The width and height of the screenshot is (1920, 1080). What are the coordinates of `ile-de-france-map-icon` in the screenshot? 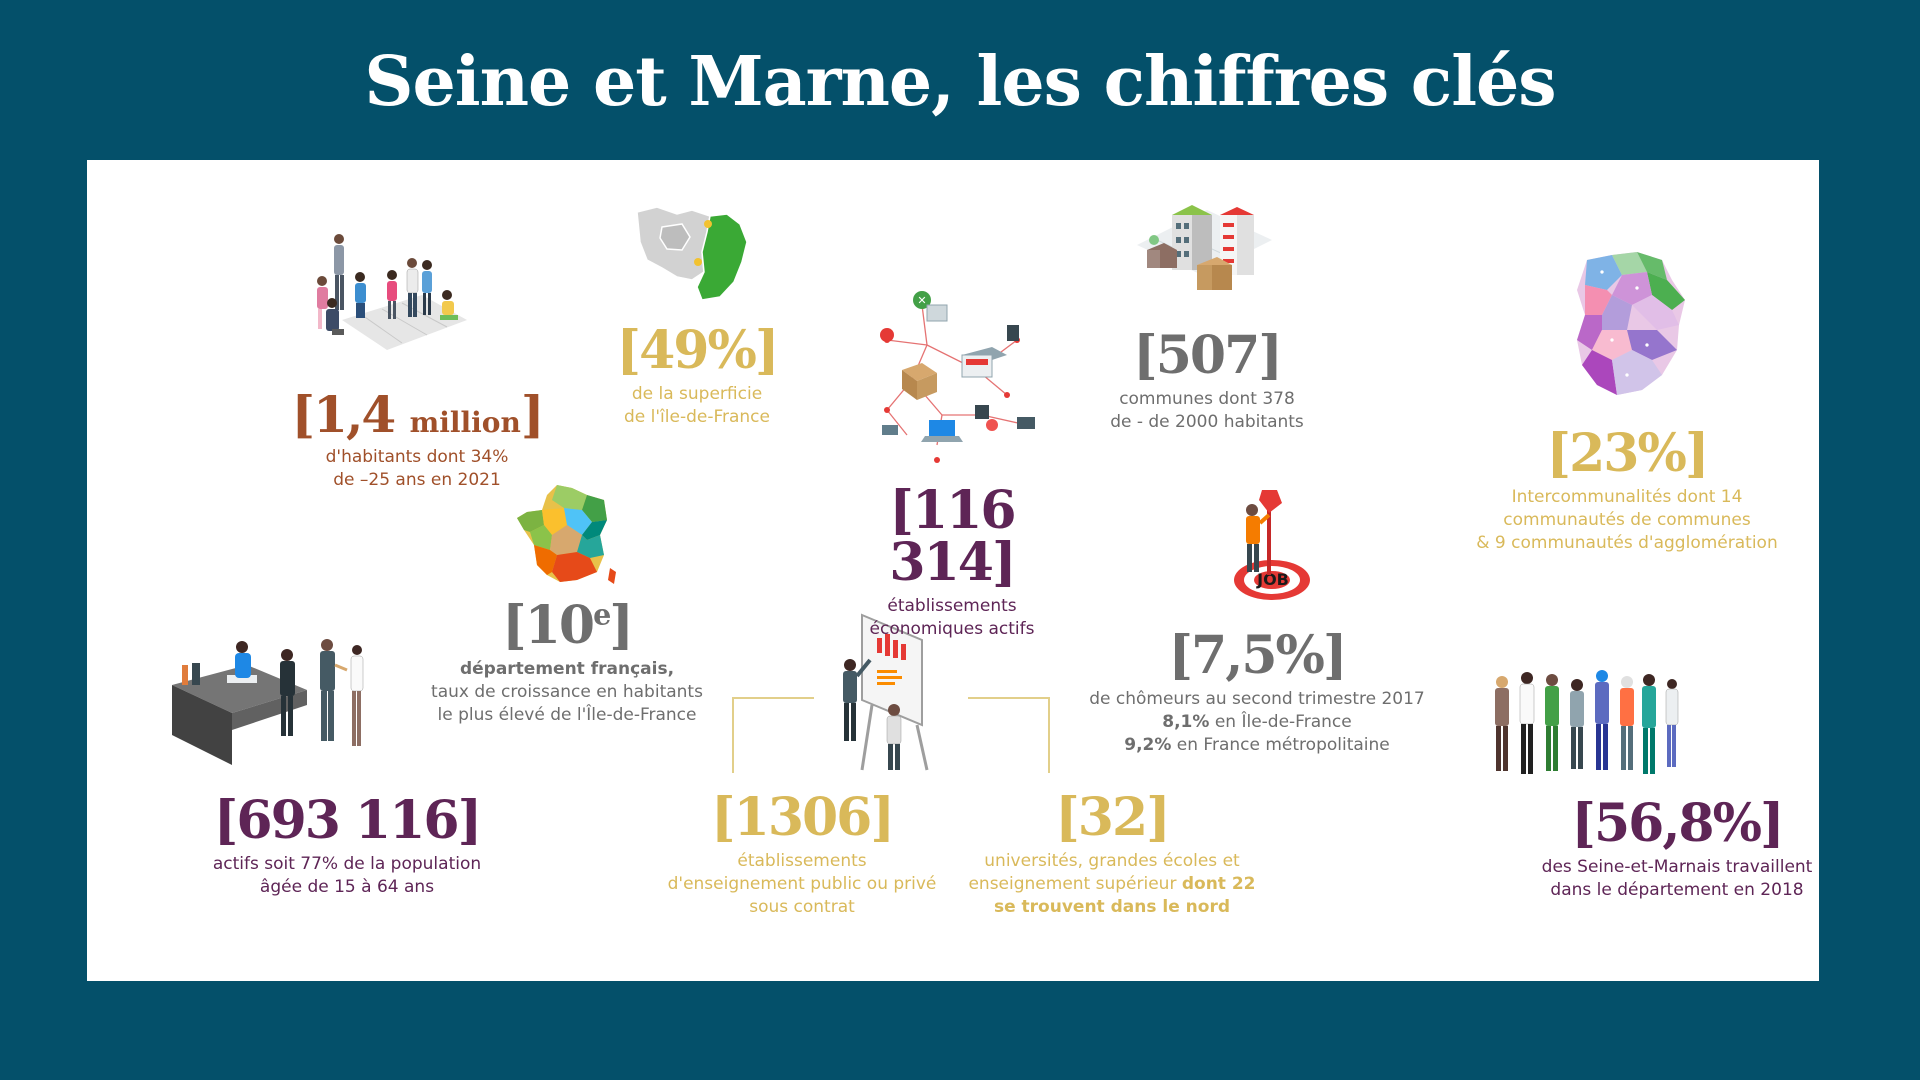 It's located at (692, 253).